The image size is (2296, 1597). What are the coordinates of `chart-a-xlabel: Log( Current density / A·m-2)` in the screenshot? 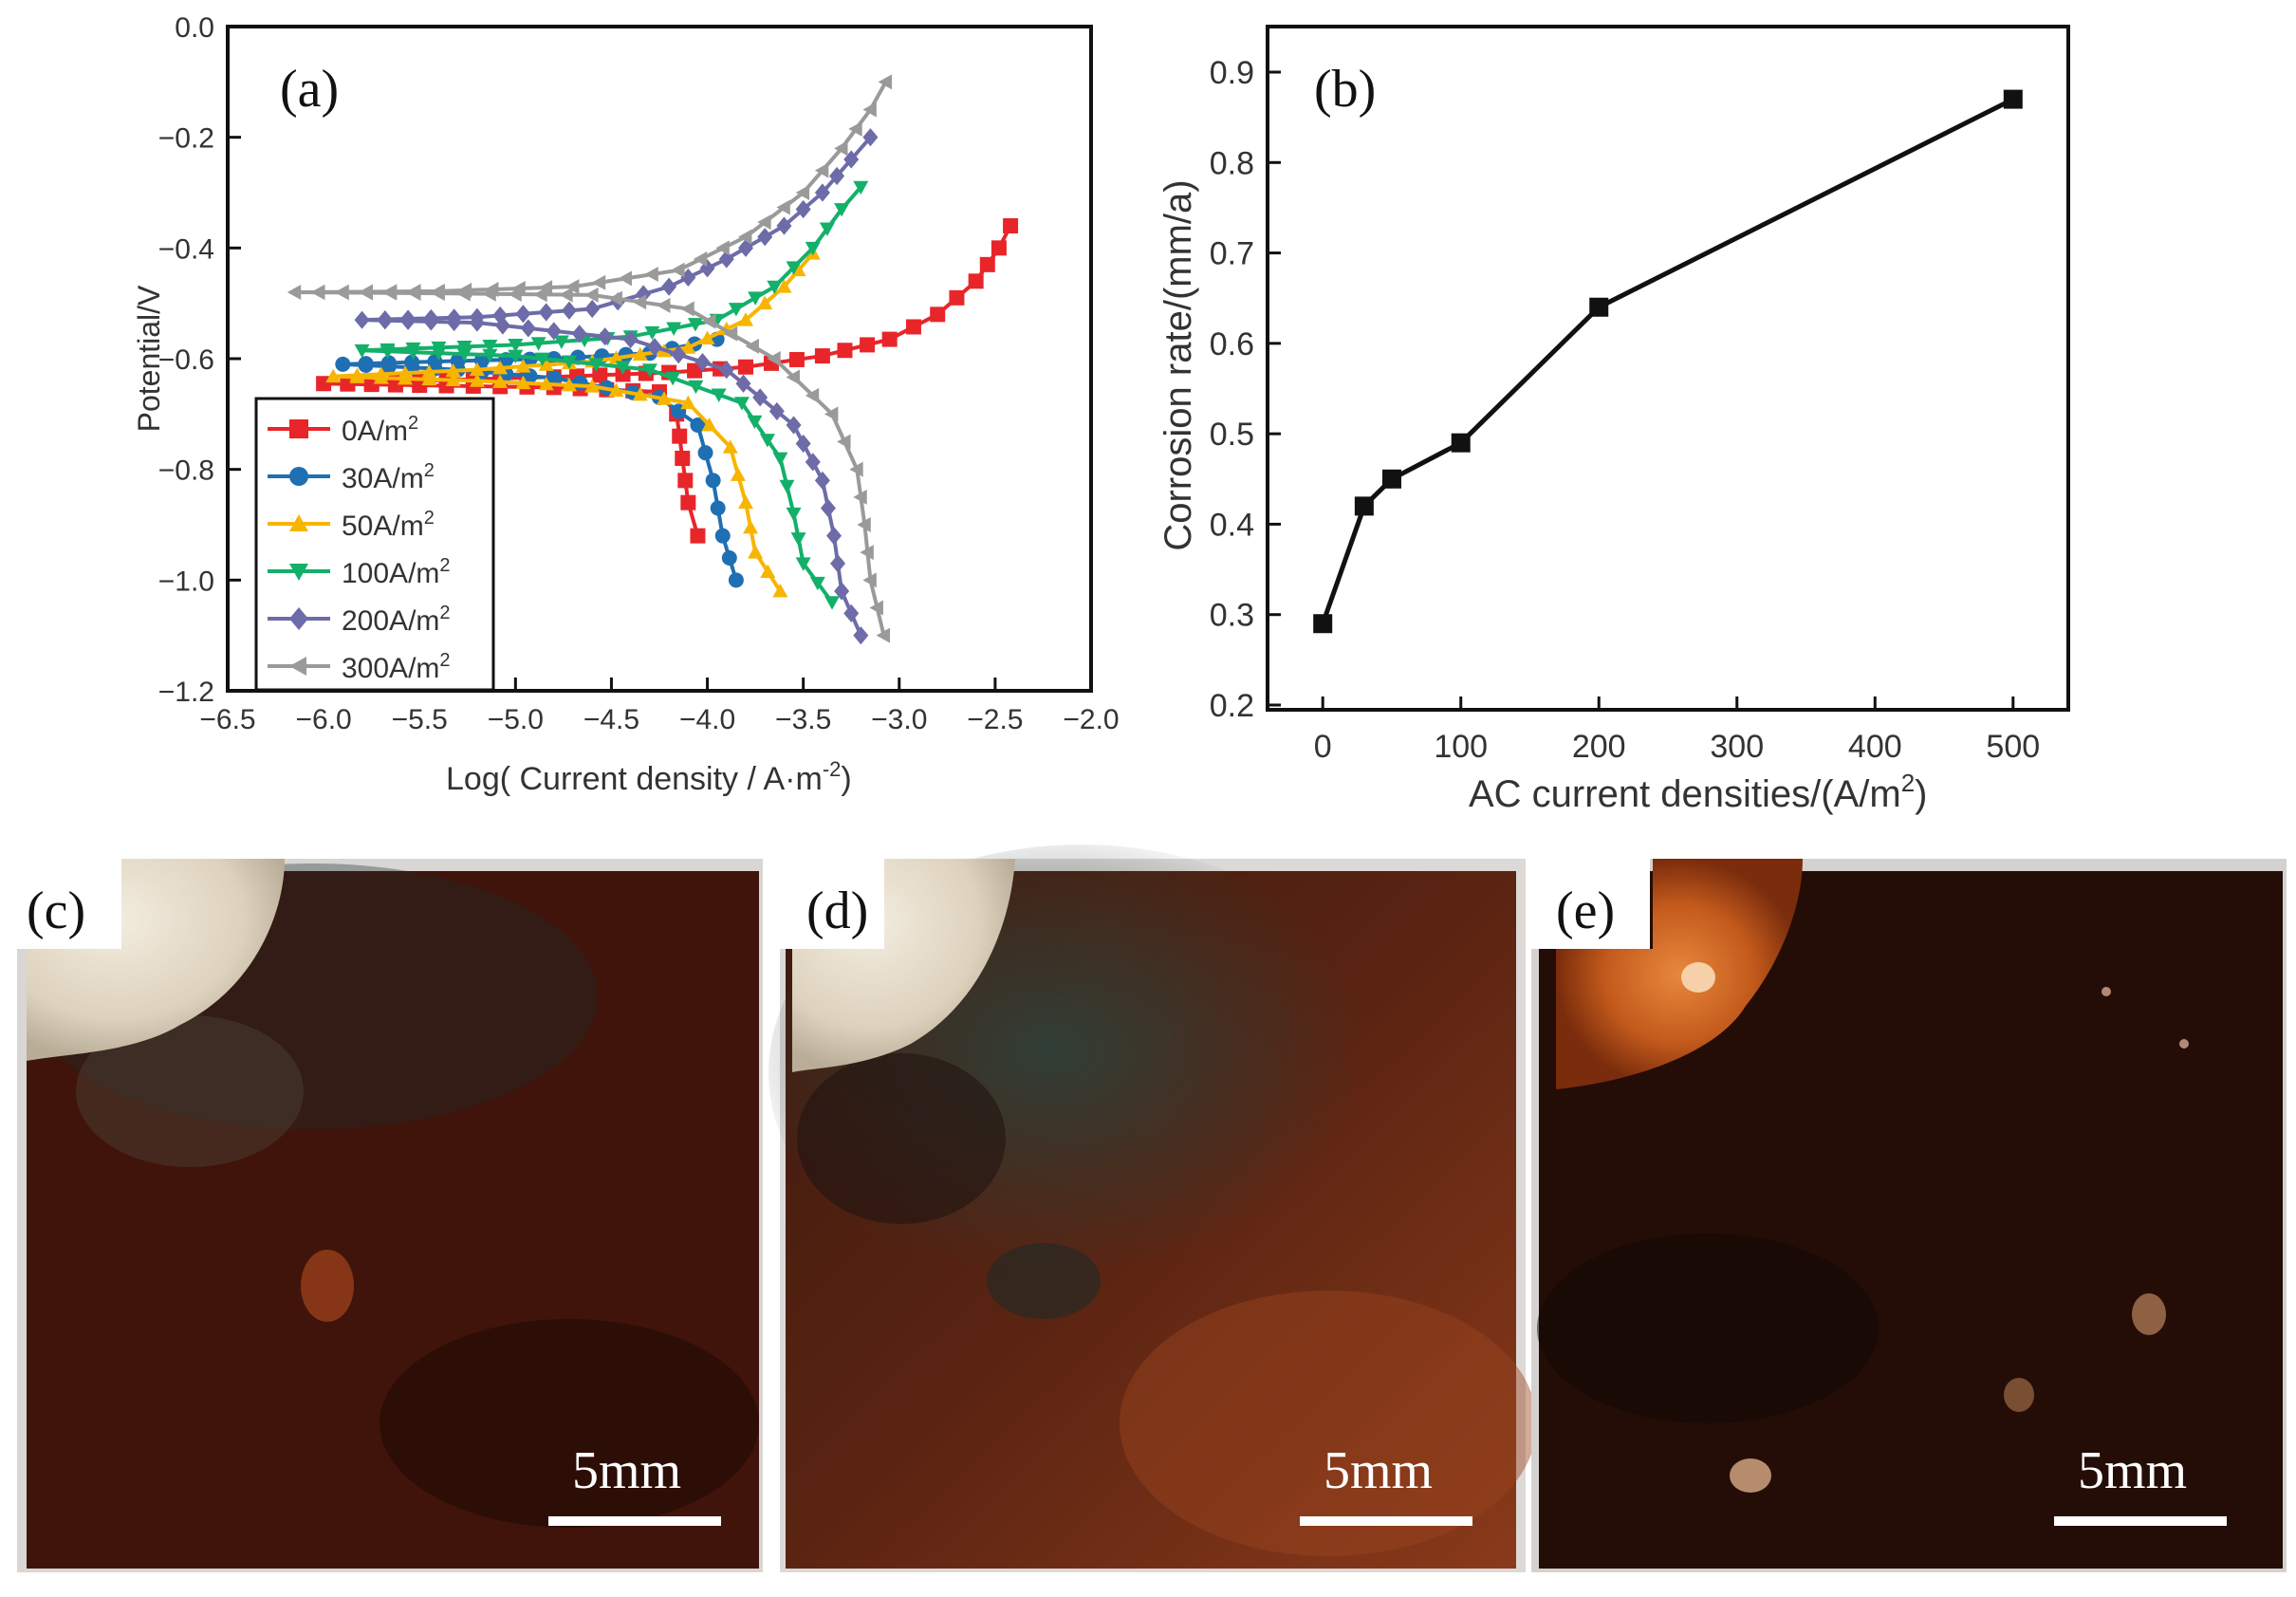 It's located at (649, 777).